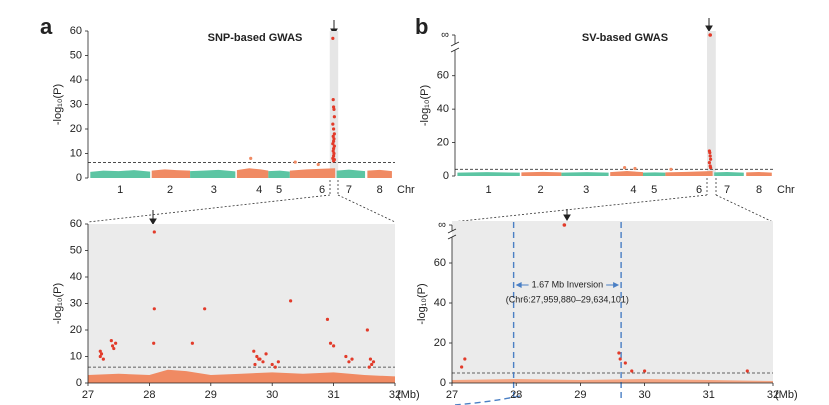  Describe the element at coordinates (406, 190) in the screenshot. I see `x-axis-label: Chr` at that location.